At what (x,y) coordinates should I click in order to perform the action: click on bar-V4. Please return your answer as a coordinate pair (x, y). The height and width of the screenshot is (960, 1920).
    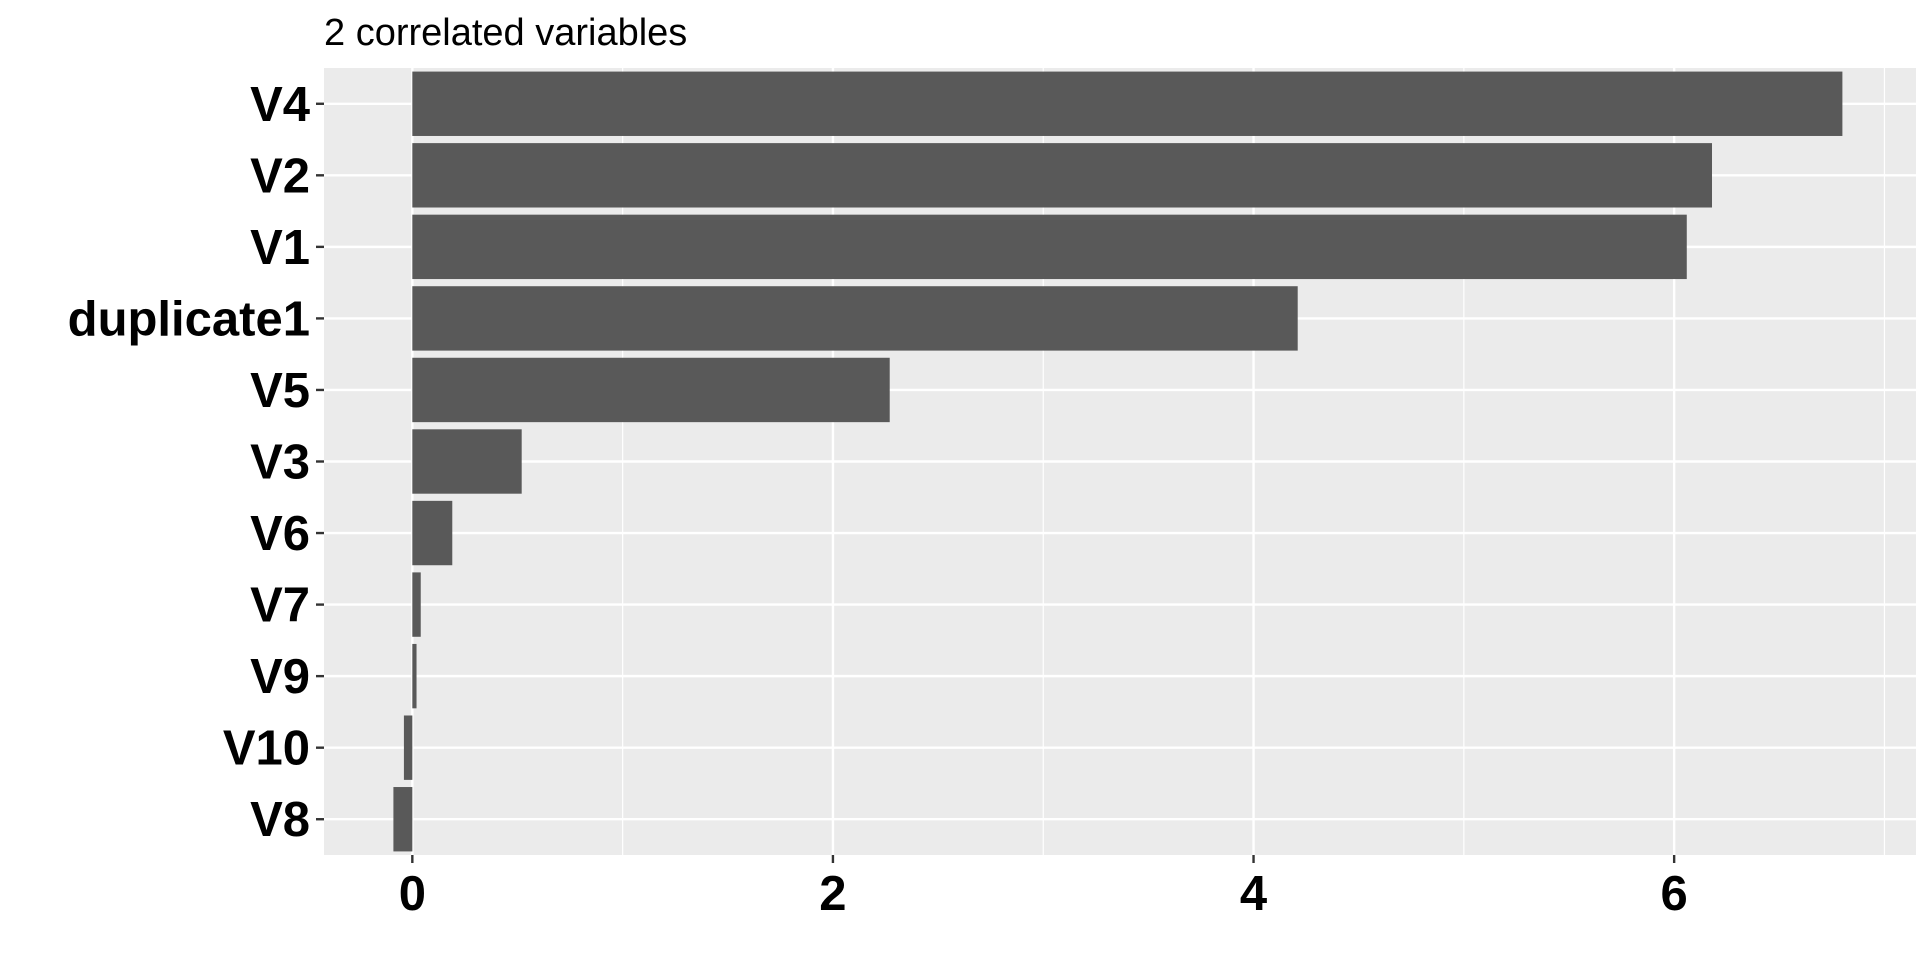
    Looking at the image, I should click on (1127, 103).